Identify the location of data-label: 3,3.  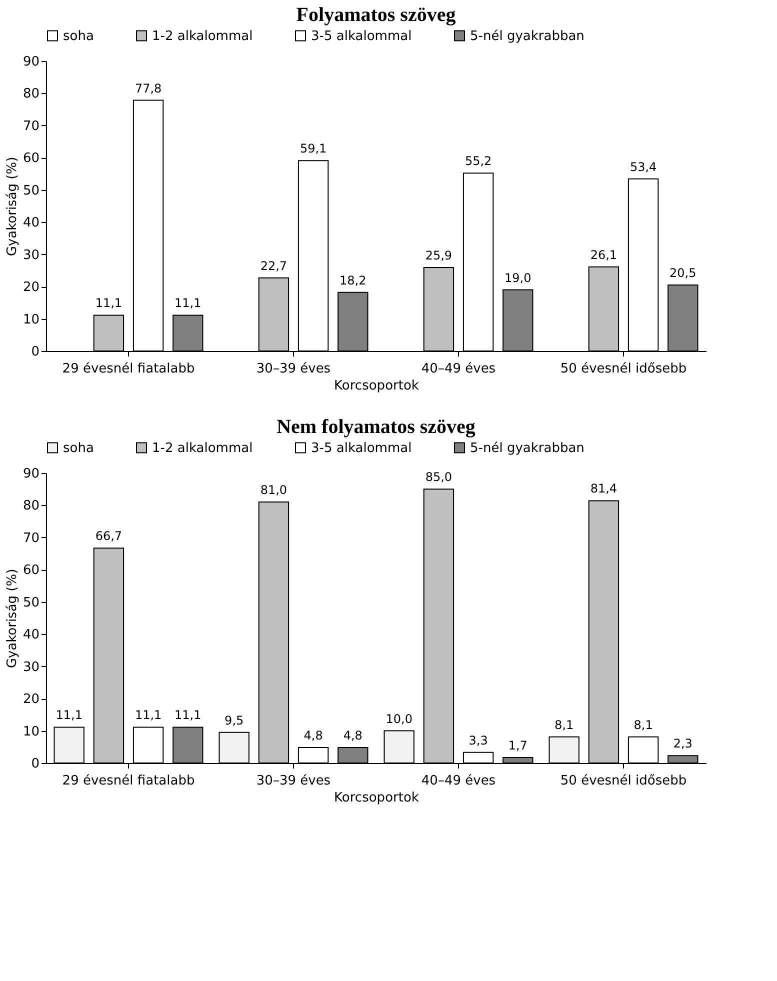
(478, 740).